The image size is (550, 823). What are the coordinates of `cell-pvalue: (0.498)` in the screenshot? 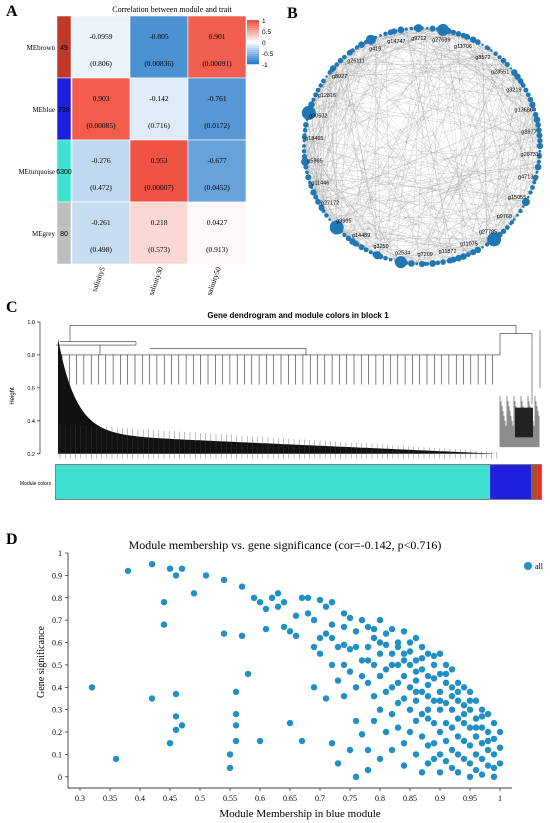 It's located at (101, 249).